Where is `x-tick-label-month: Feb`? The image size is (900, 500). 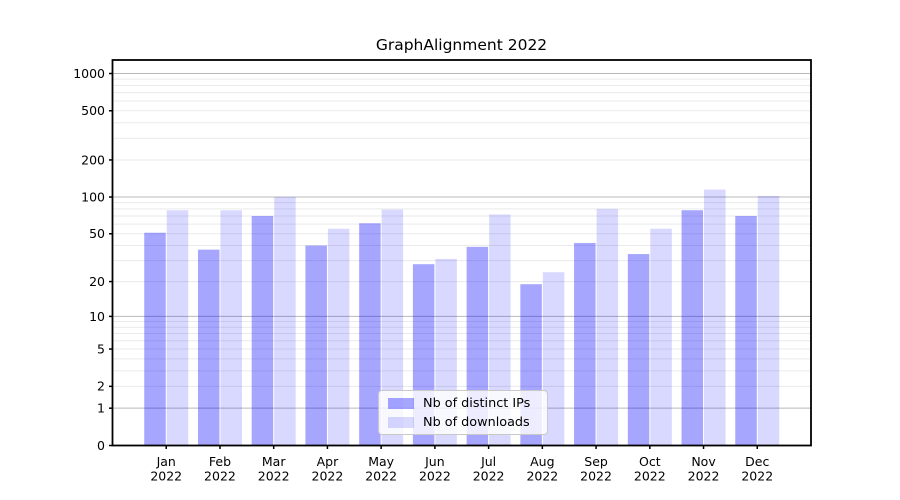 x-tick-label-month: Feb is located at coordinates (220, 461).